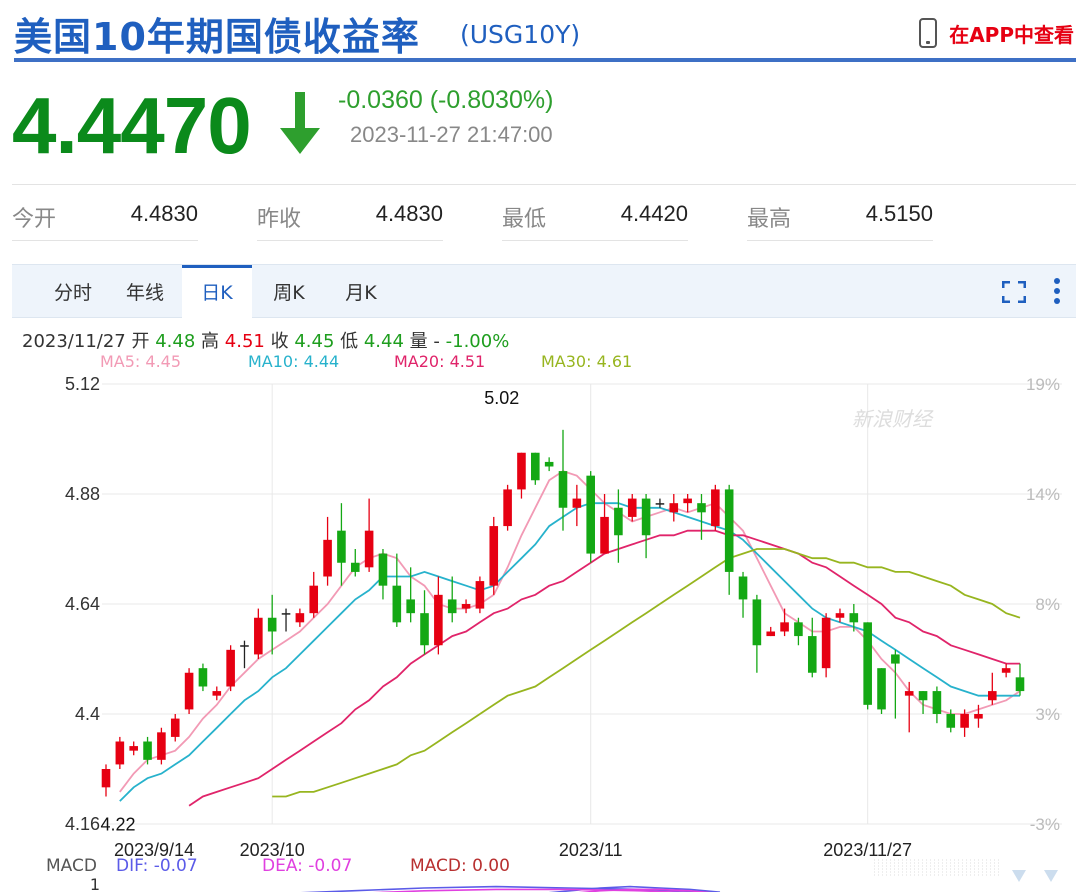  I want to click on open-in-app-label: 在APP中查看, so click(1011, 34).